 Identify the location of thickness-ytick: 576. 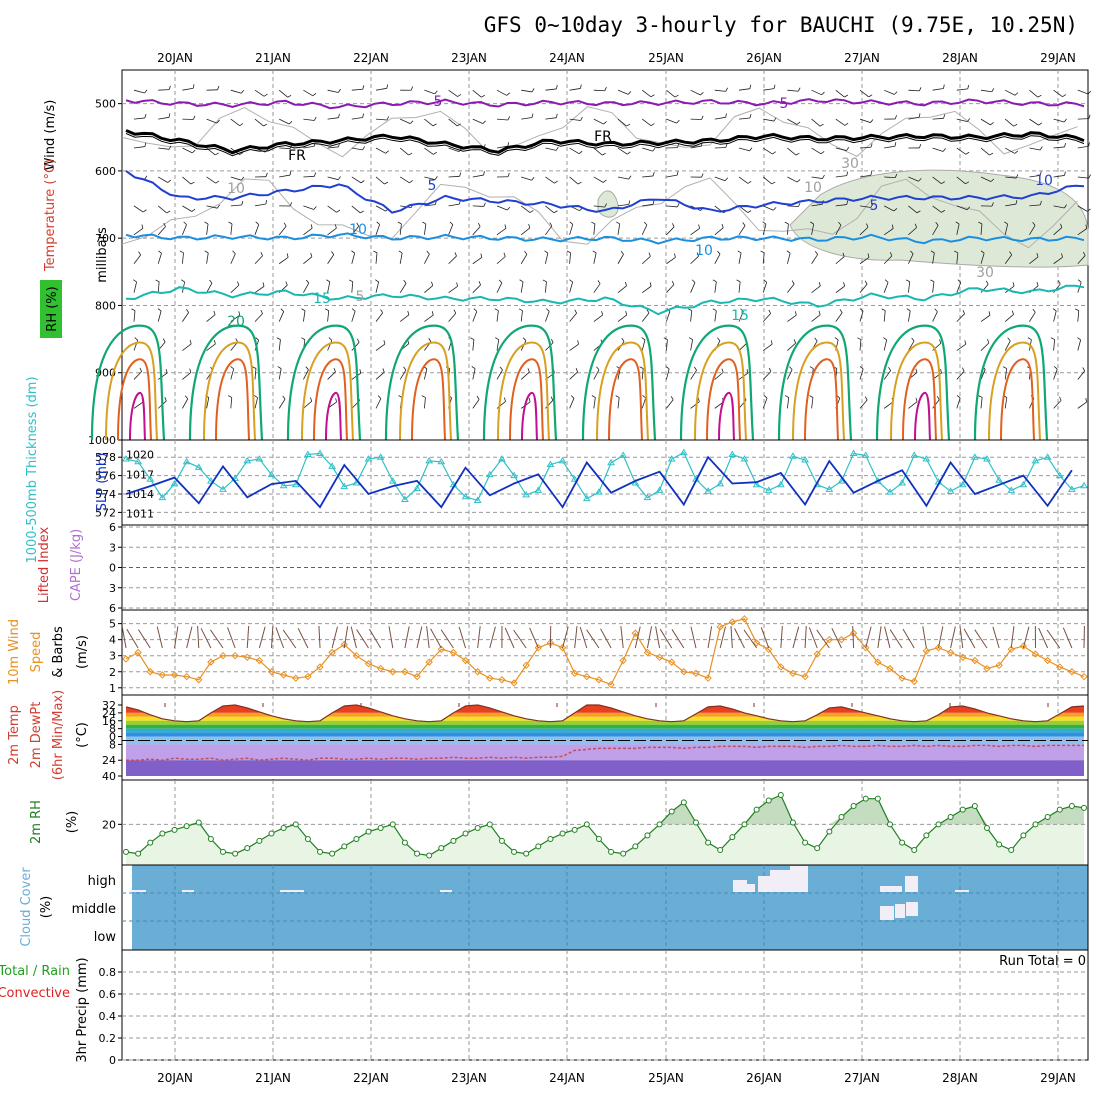
(105, 476).